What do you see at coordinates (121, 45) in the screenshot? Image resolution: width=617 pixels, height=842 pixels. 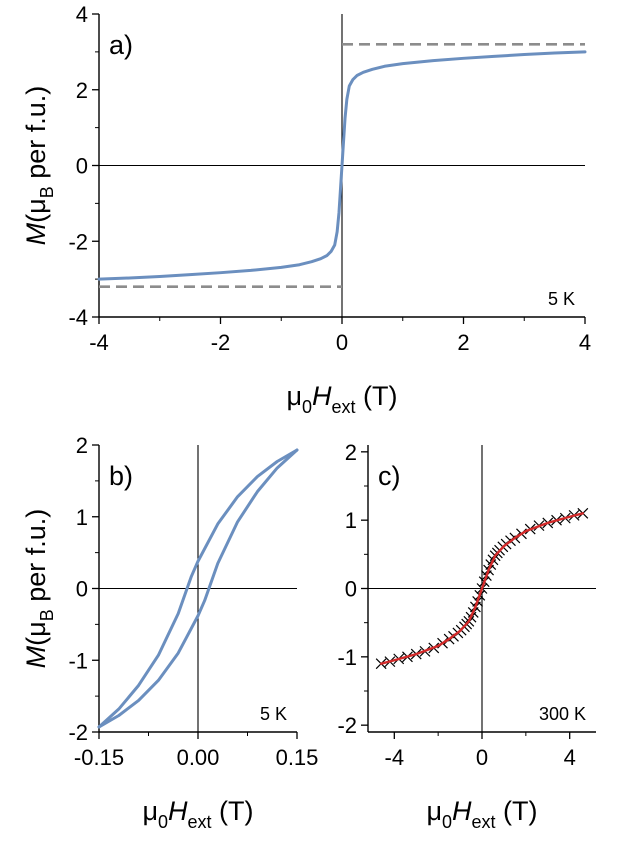 I see `panel-label: a)` at bounding box center [121, 45].